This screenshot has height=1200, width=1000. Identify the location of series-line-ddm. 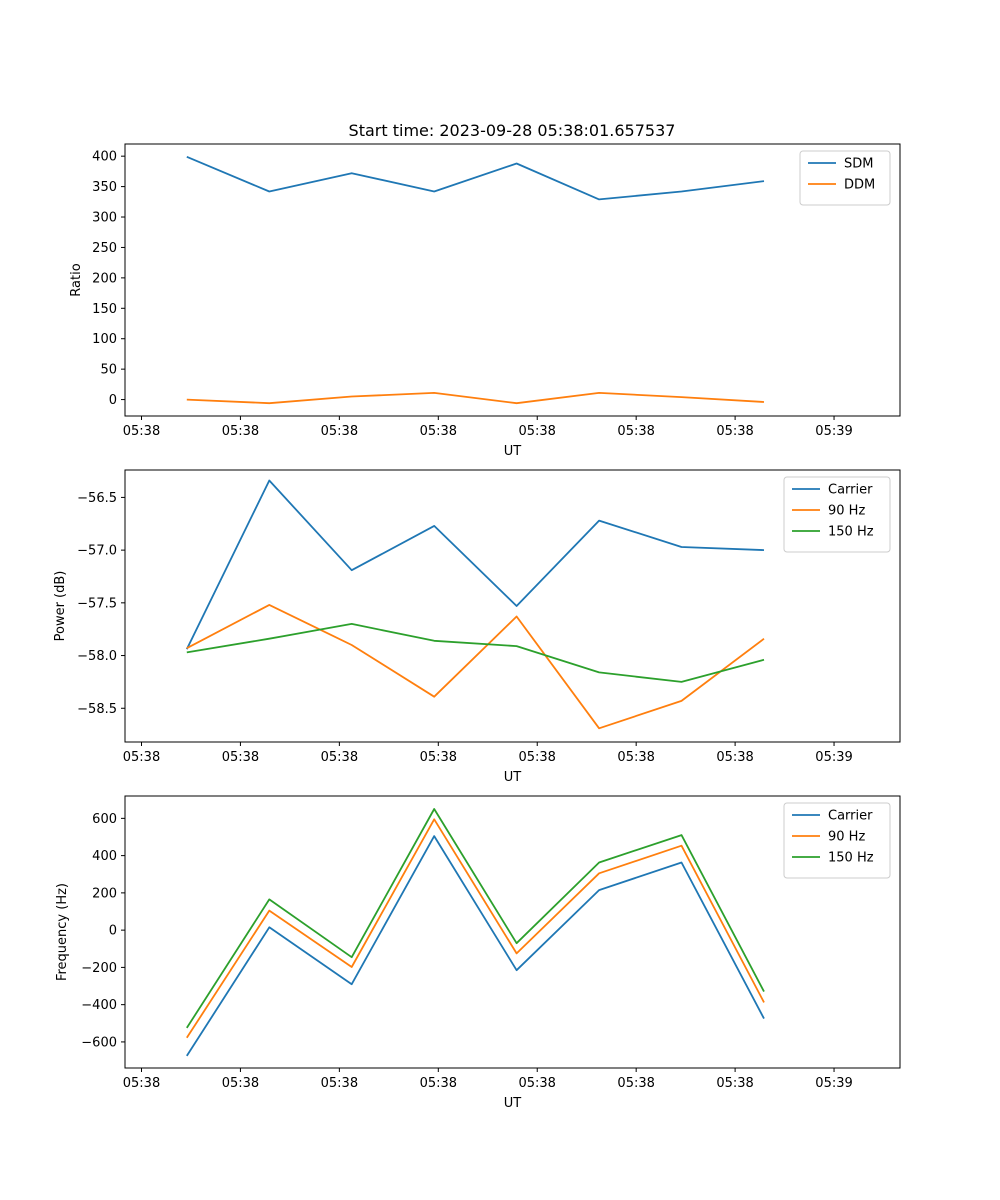
(475, 398).